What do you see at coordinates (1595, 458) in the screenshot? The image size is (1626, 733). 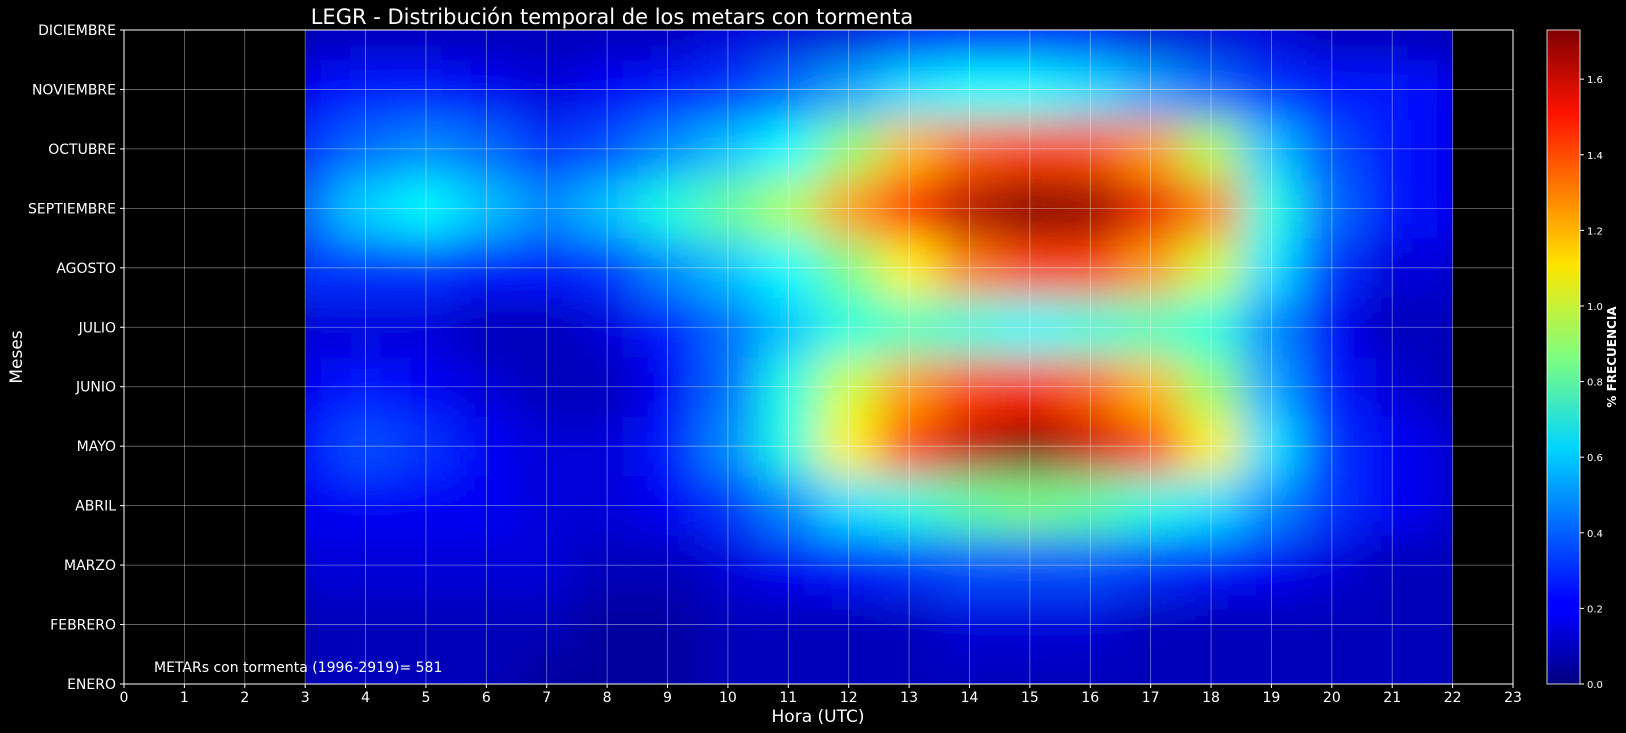 I see `colorbar-tick-label: 0.6` at bounding box center [1595, 458].